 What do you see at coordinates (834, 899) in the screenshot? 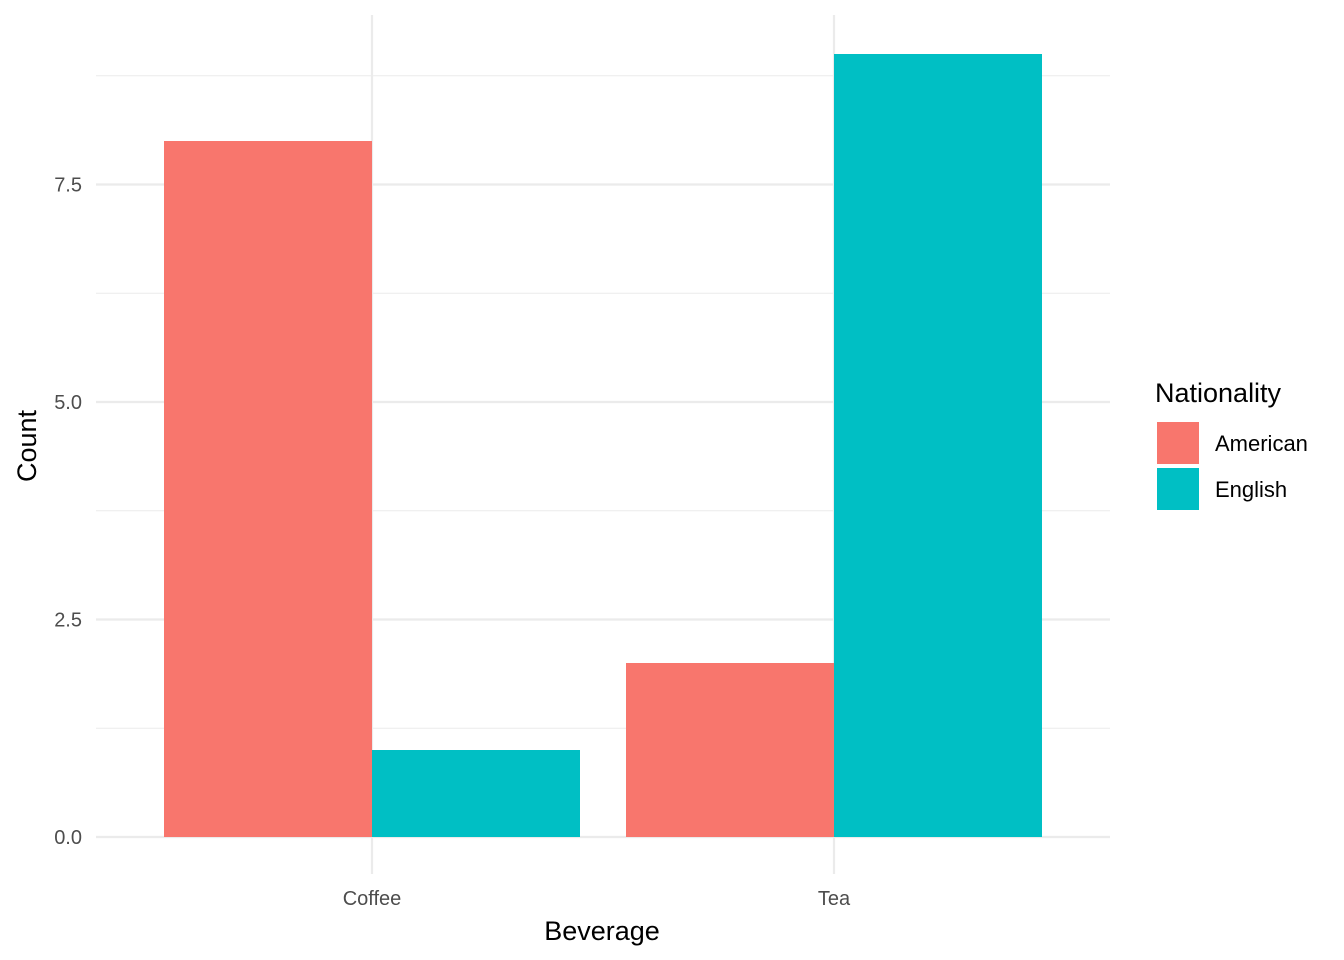
I see `x-tick-label: Tea` at bounding box center [834, 899].